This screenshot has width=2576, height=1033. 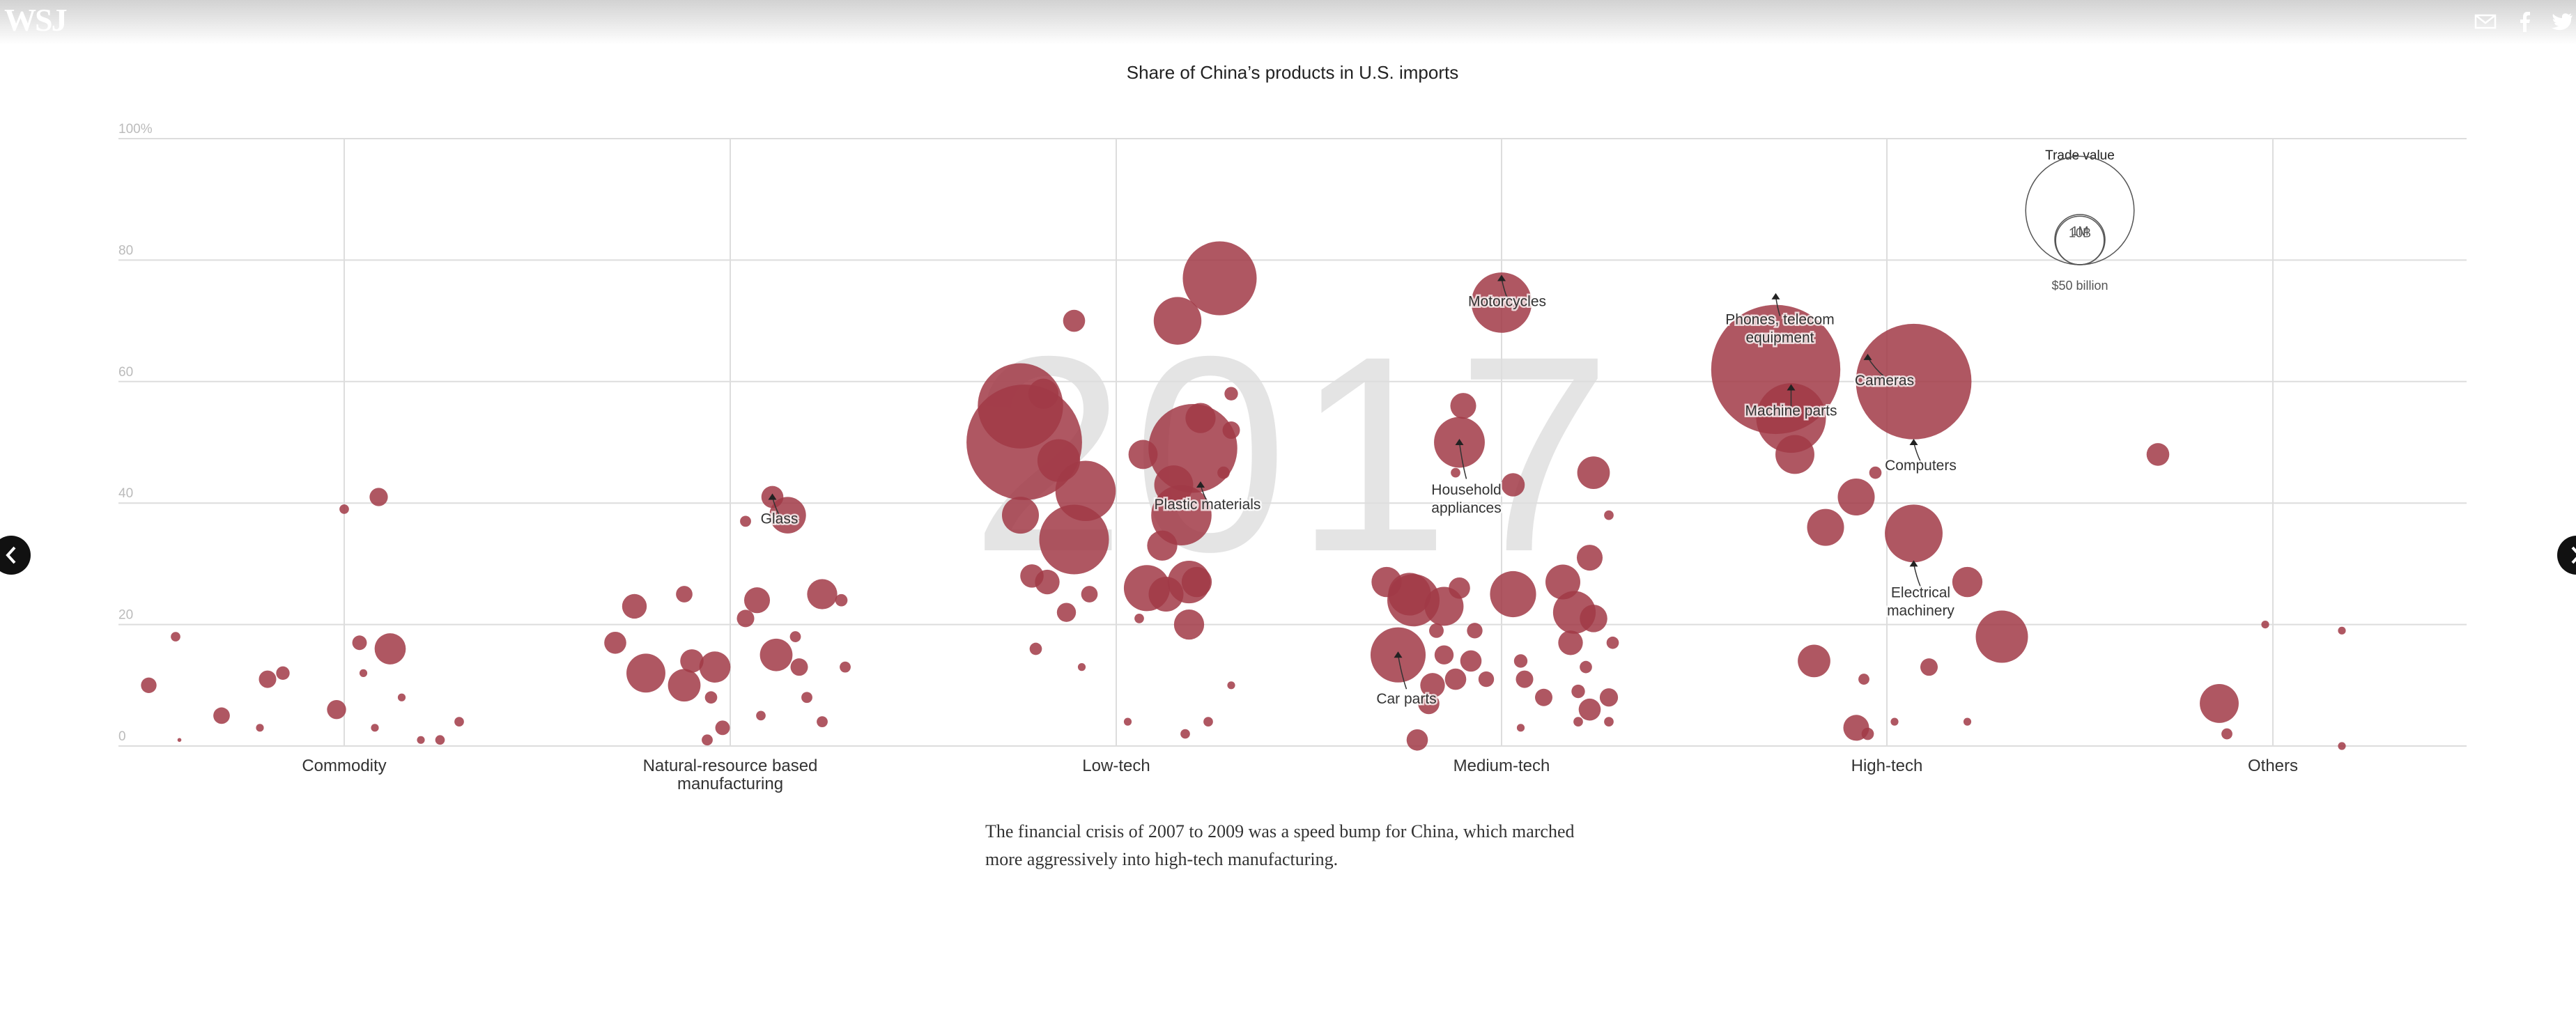 I want to click on next-year-button, so click(x=2566, y=555).